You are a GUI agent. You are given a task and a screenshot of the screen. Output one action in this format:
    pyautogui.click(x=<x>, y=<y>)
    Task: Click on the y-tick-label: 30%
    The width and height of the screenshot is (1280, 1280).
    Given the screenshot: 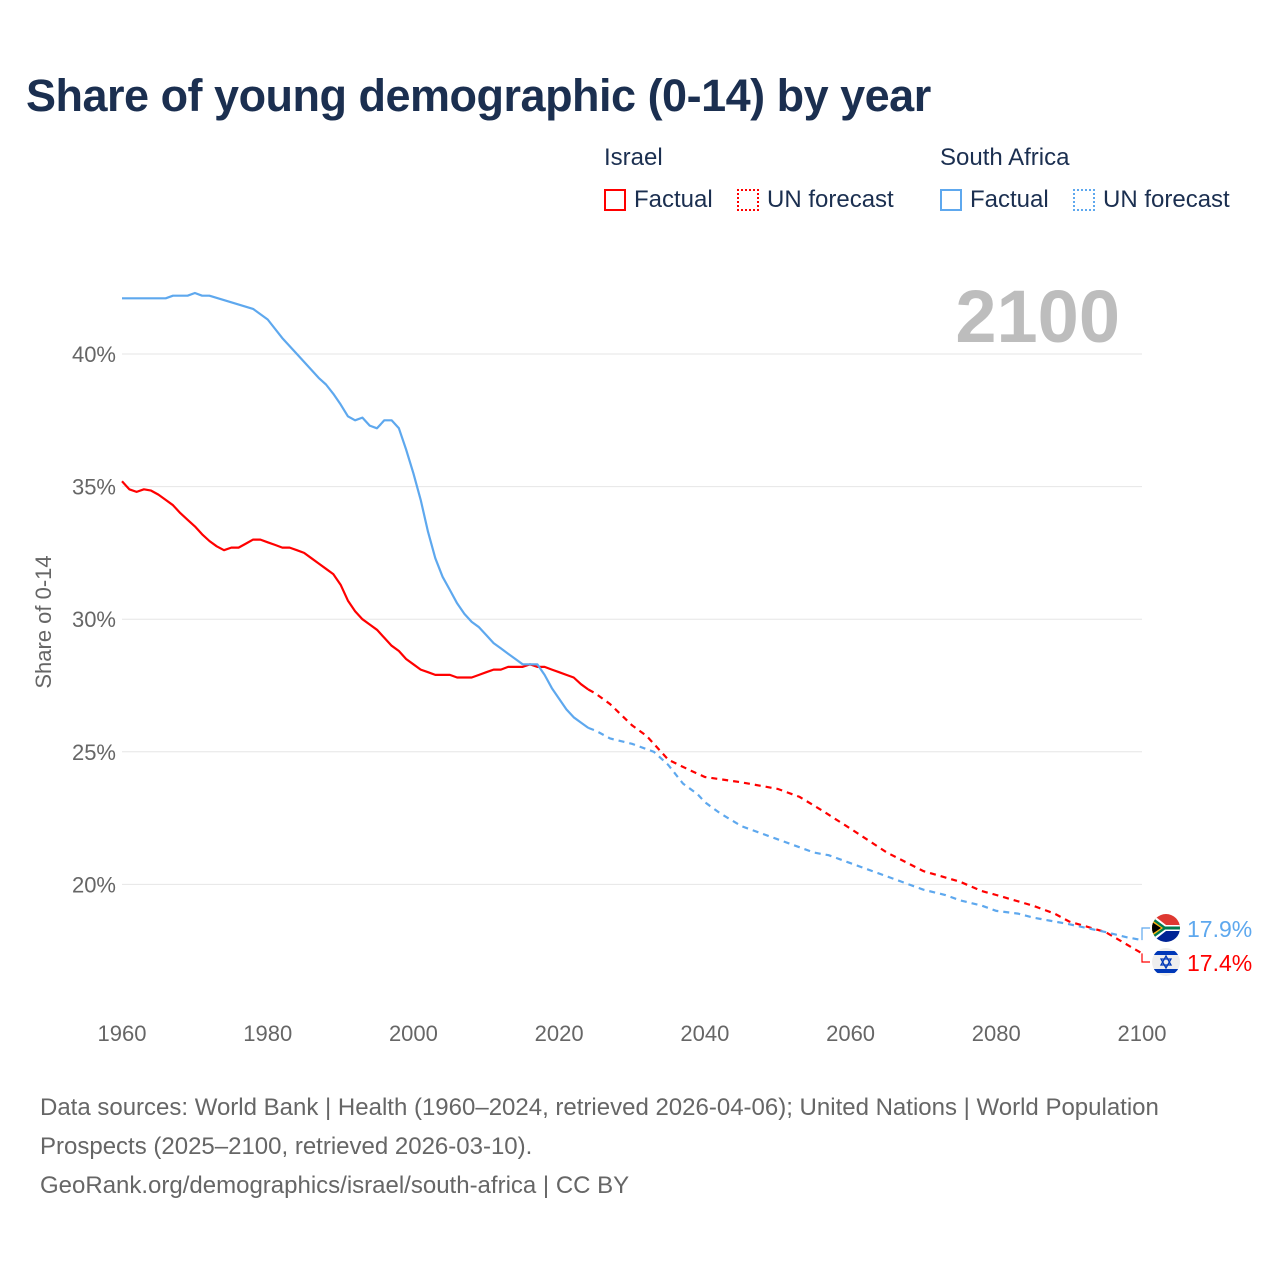 What is the action you would take?
    pyautogui.click(x=94, y=619)
    